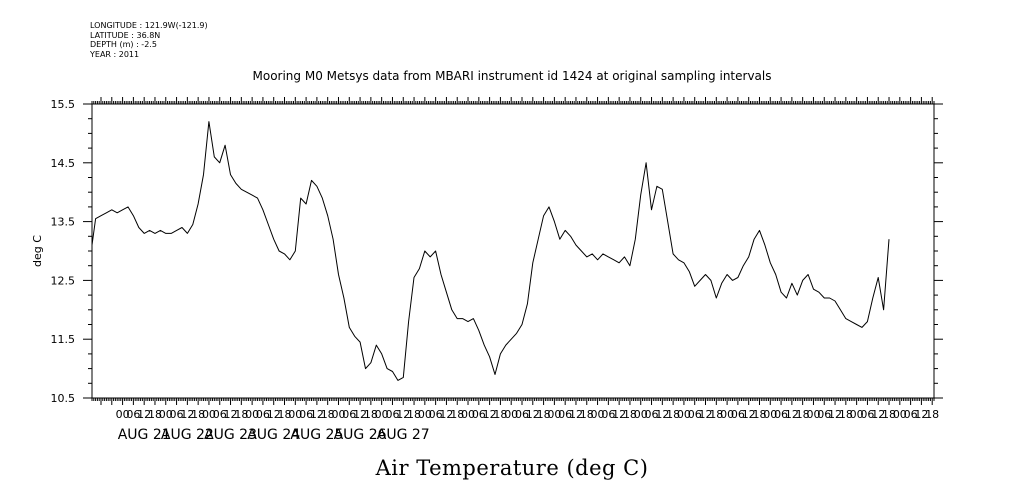  Describe the element at coordinates (144, 435) in the screenshot. I see `day-label: AUG 21` at that location.